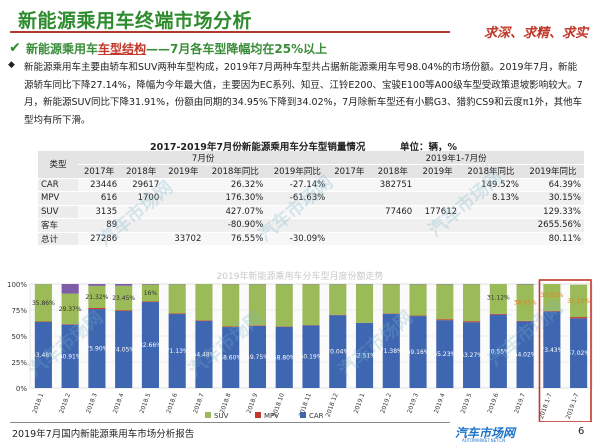  I want to click on table-header-month: 7月份, so click(203, 158).